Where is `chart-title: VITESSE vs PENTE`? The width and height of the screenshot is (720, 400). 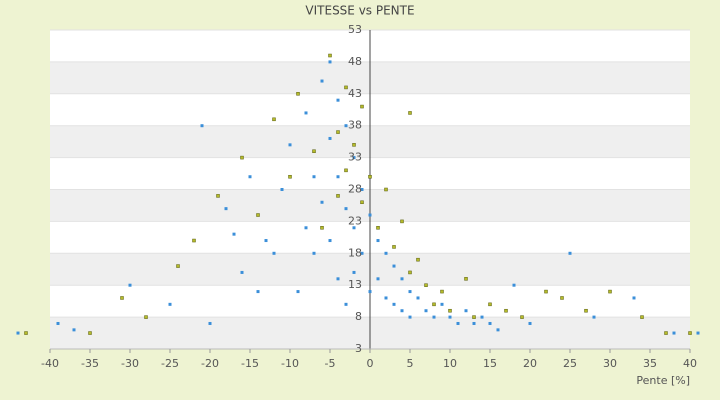
chart-title: VITESSE vs PENTE is located at coordinates (359, 11).